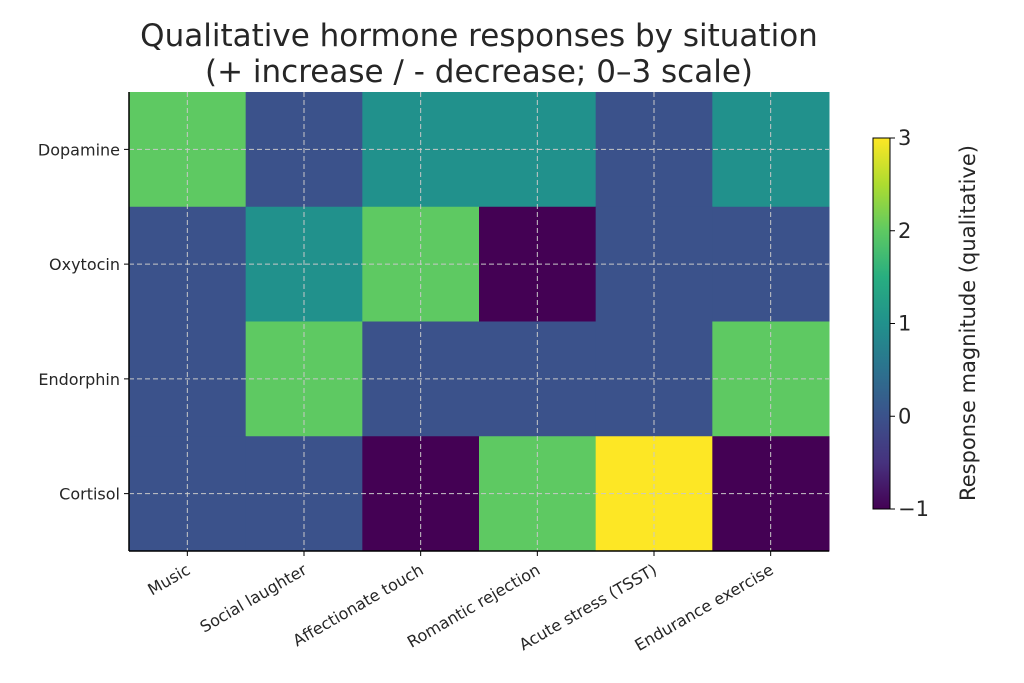  What do you see at coordinates (904, 416) in the screenshot?
I see `colorbar-tick-label: 0` at bounding box center [904, 416].